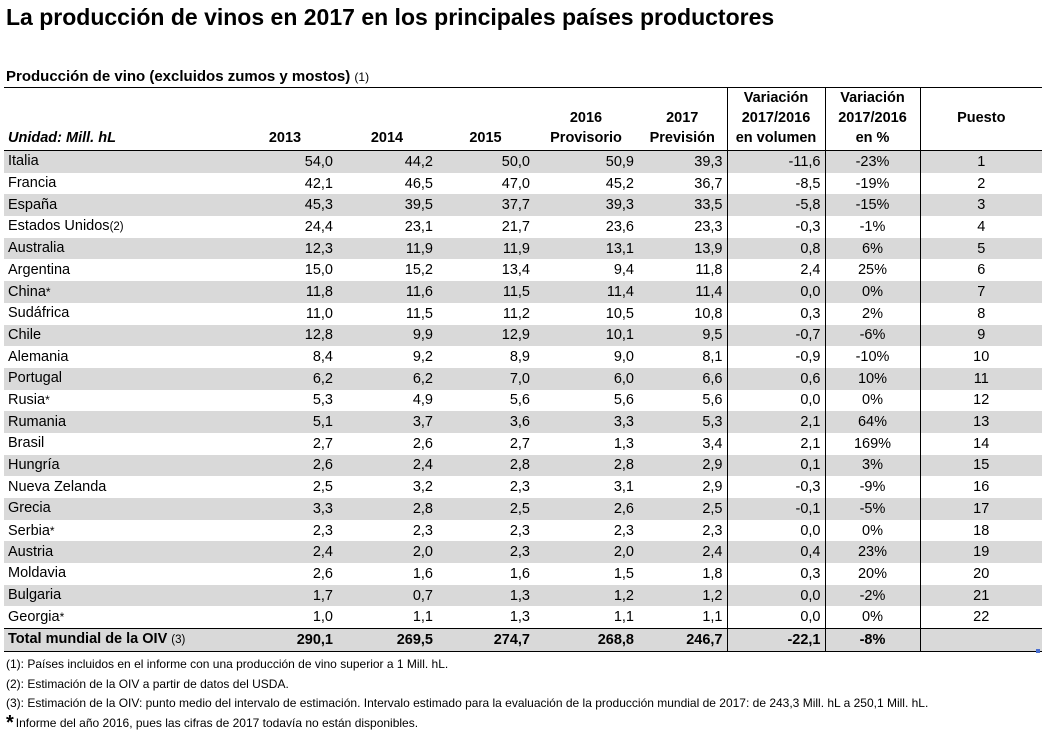 This screenshot has width=1045, height=752. Describe the element at coordinates (586, 378) in the screenshot. I see `cell-v2016: 6,0` at that location.